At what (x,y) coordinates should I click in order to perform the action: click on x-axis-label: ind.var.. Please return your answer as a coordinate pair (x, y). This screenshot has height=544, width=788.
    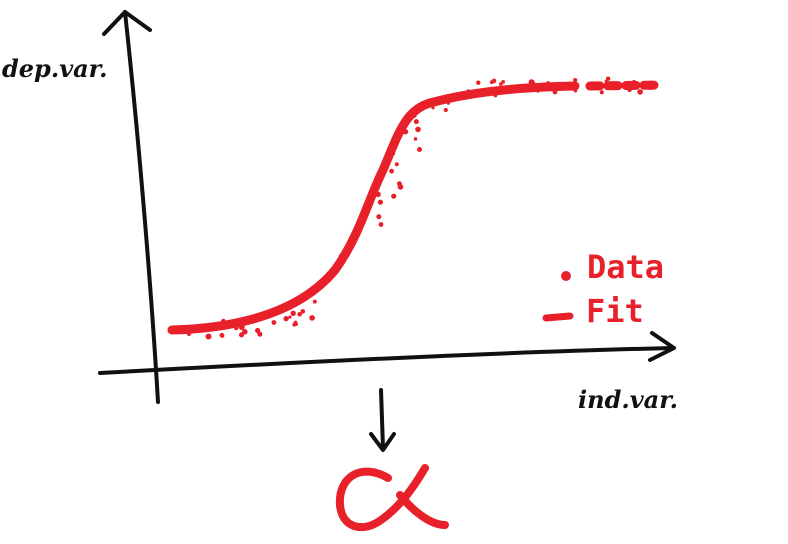
    Looking at the image, I should click on (628, 399).